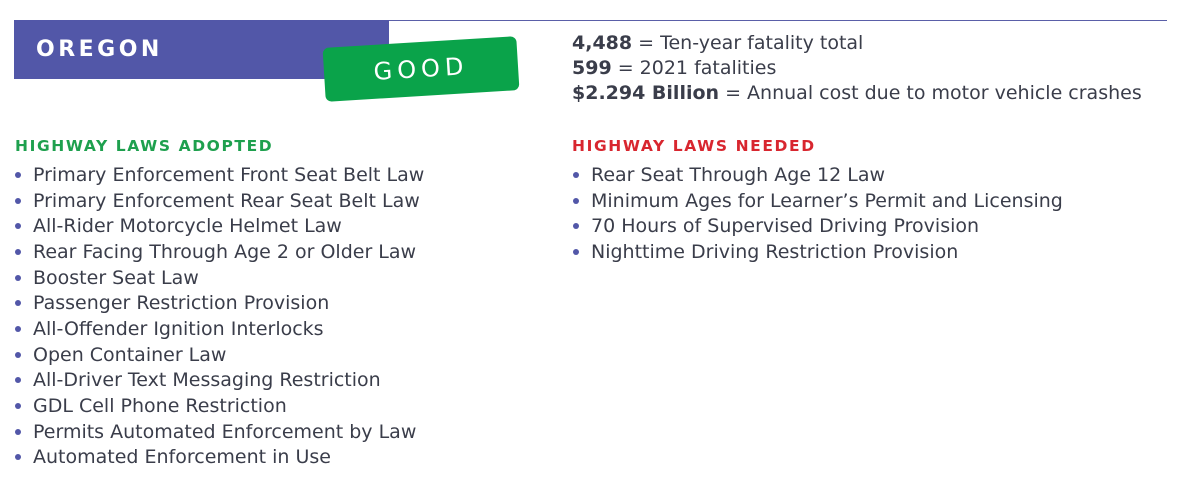  I want to click on law-label: Permits Automated Enforcement by Law, so click(225, 431).